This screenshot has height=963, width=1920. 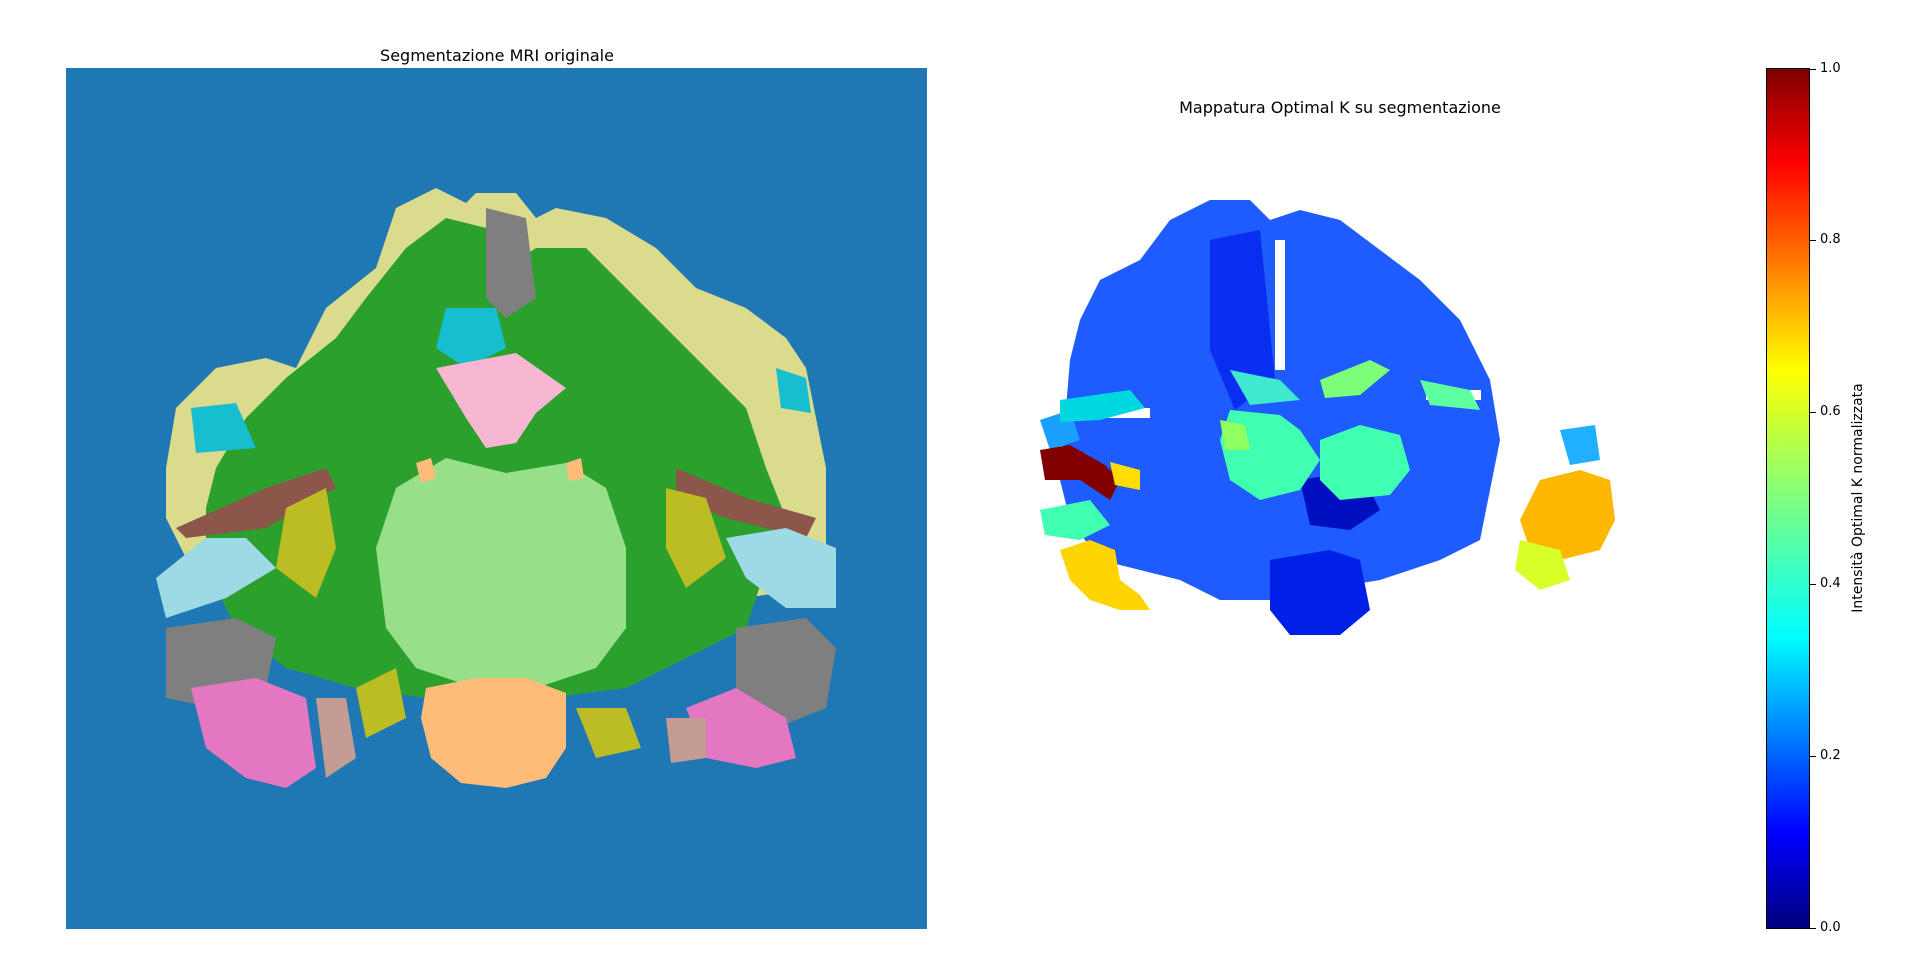 I want to click on colorbar, so click(x=1788, y=498).